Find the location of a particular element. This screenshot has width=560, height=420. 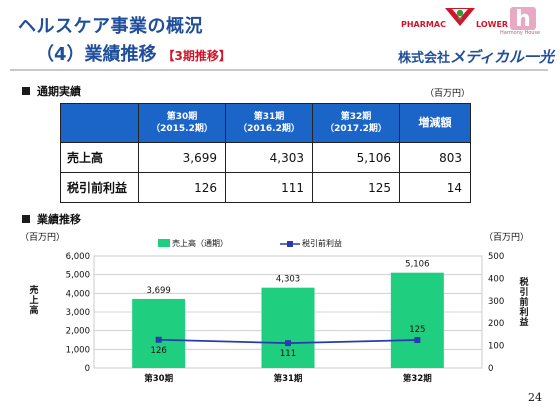

subtitle-text: （4）業績推移 is located at coordinates (96, 54).